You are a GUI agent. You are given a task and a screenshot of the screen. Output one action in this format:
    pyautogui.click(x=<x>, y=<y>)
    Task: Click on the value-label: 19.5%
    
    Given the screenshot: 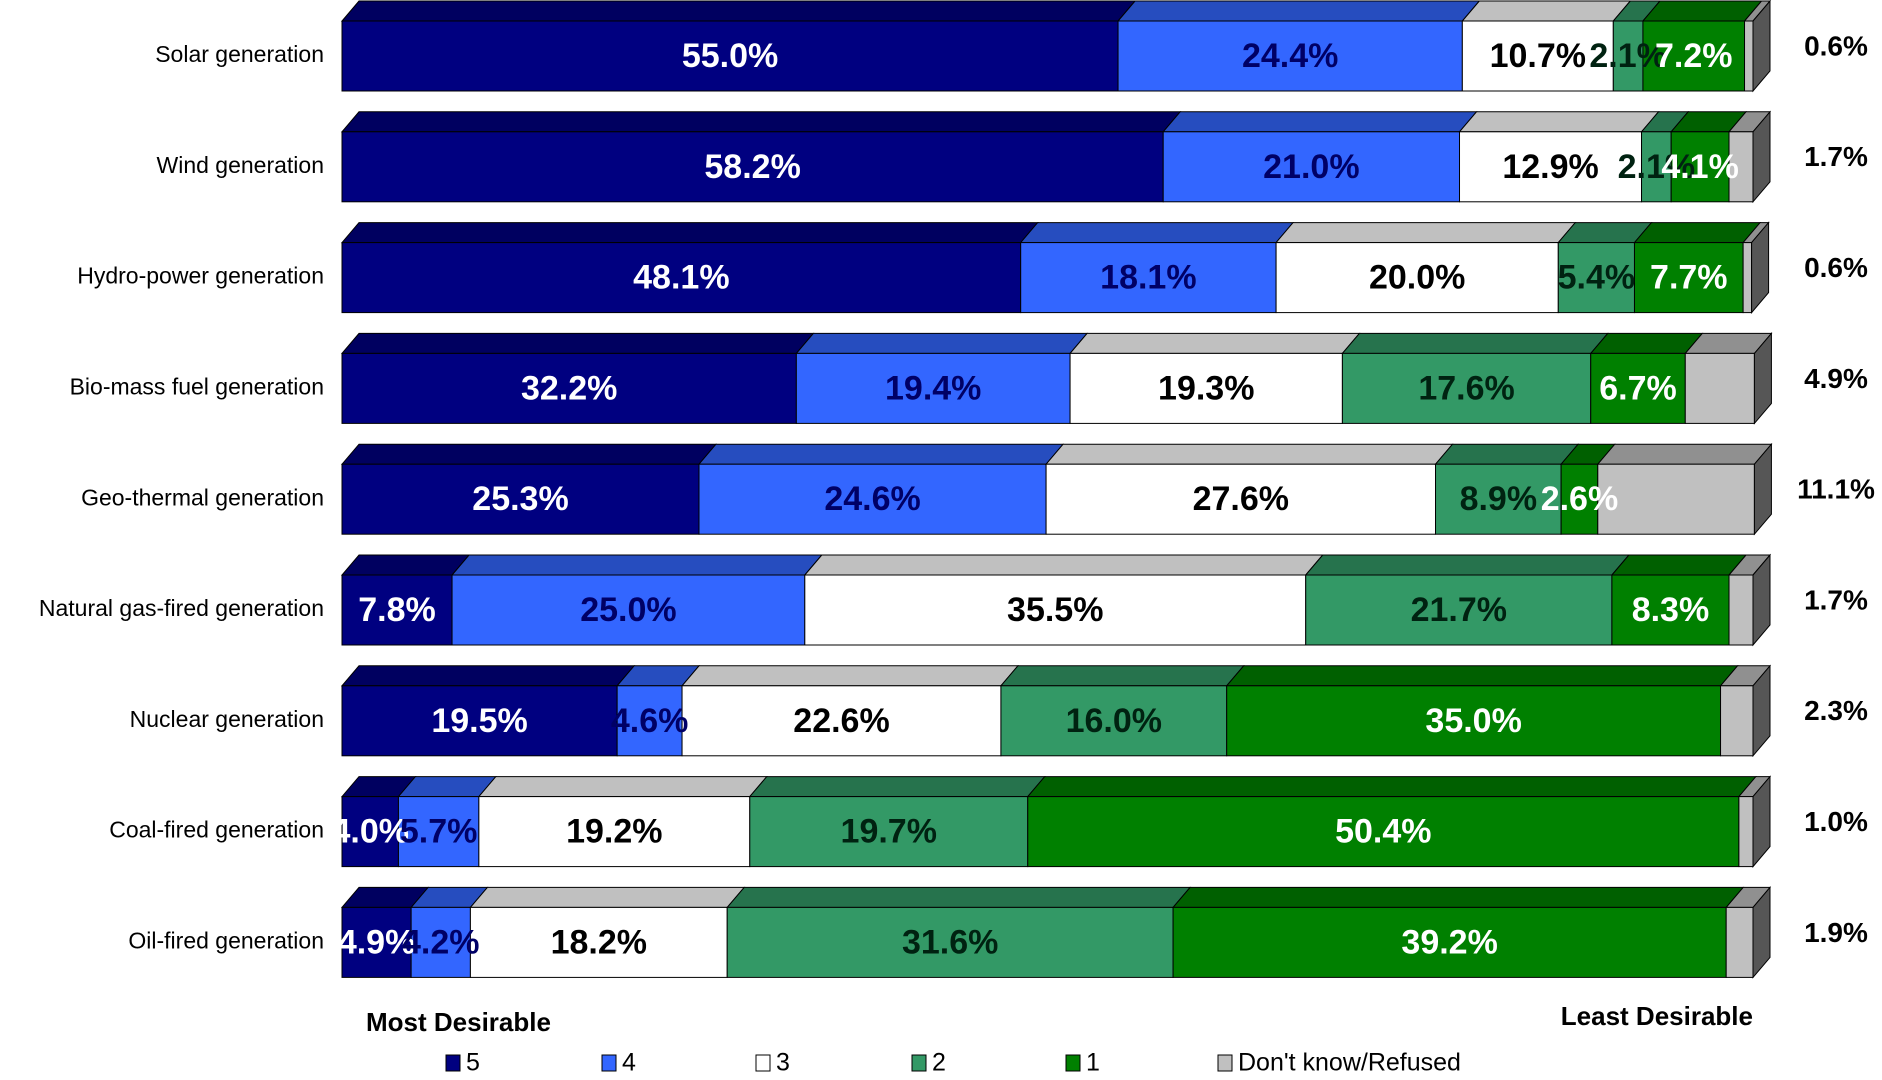 What is the action you would take?
    pyautogui.click(x=479, y=721)
    